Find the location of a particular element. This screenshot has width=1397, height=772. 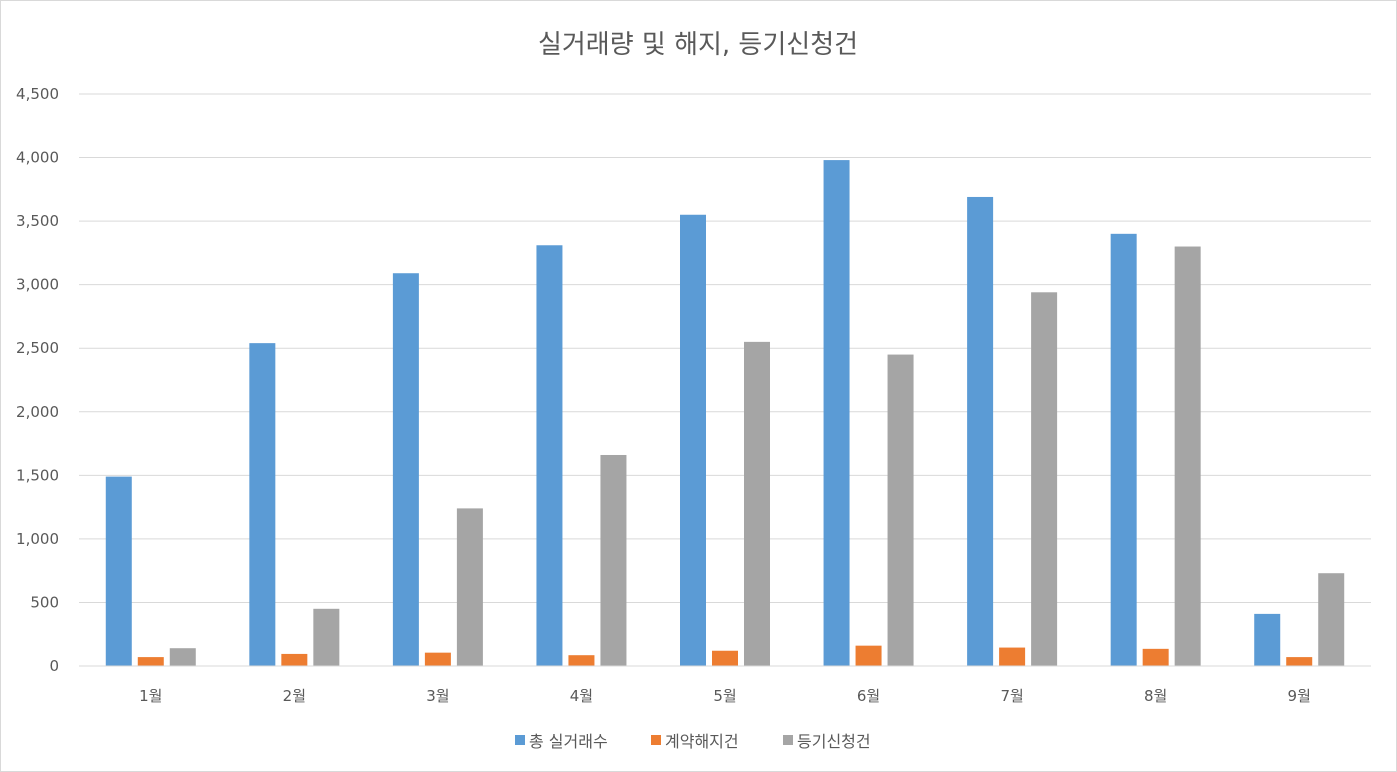

legend-label: 등기신청건 is located at coordinates (834, 741).